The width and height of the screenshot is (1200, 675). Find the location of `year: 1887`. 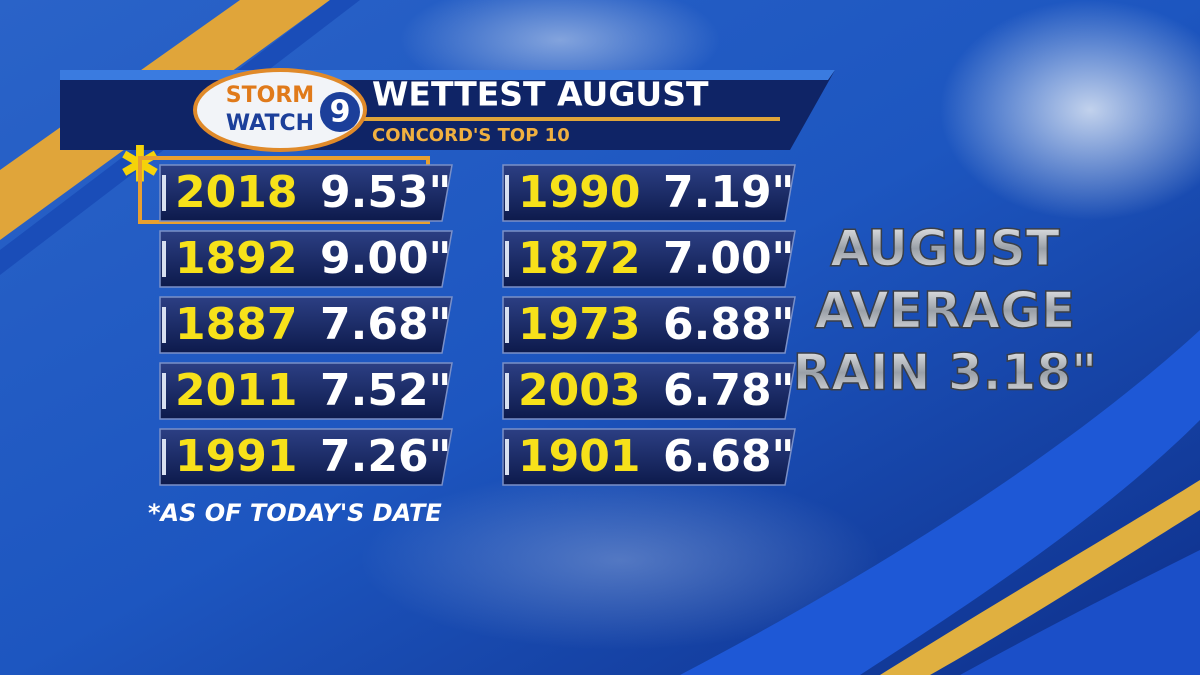

year: 1887 is located at coordinates (236, 324).